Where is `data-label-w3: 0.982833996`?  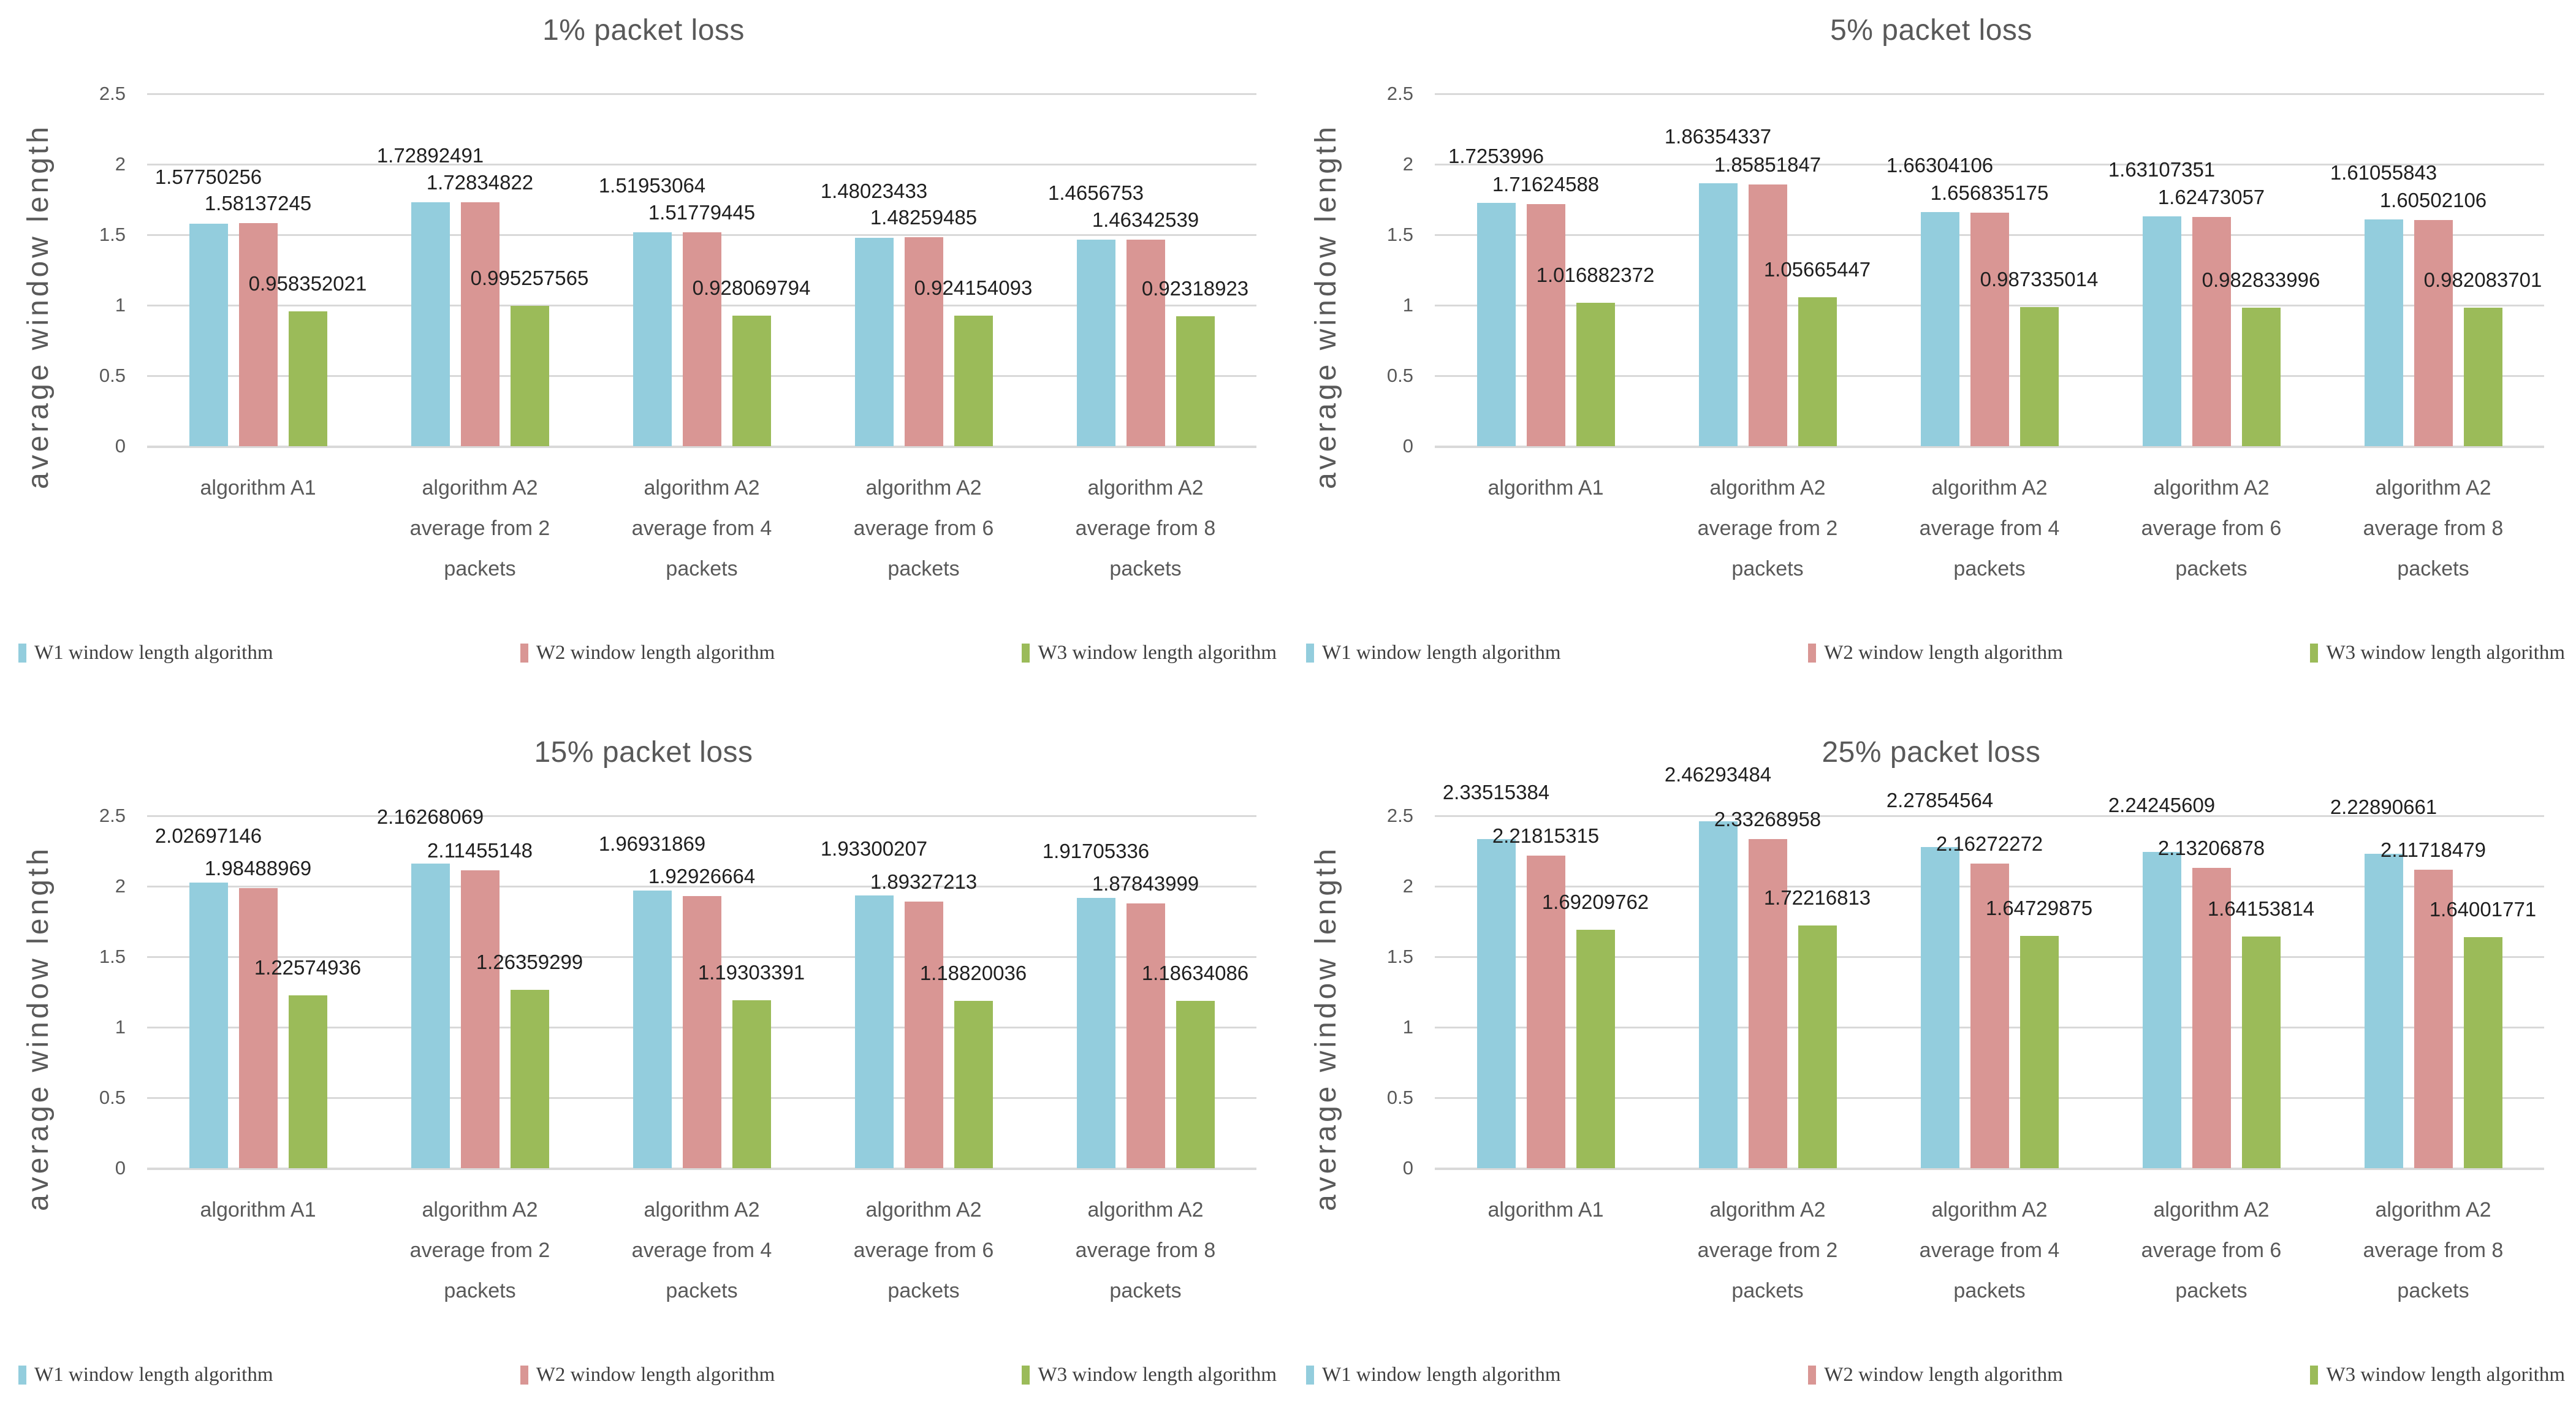
data-label-w3: 0.982833996 is located at coordinates (2261, 279).